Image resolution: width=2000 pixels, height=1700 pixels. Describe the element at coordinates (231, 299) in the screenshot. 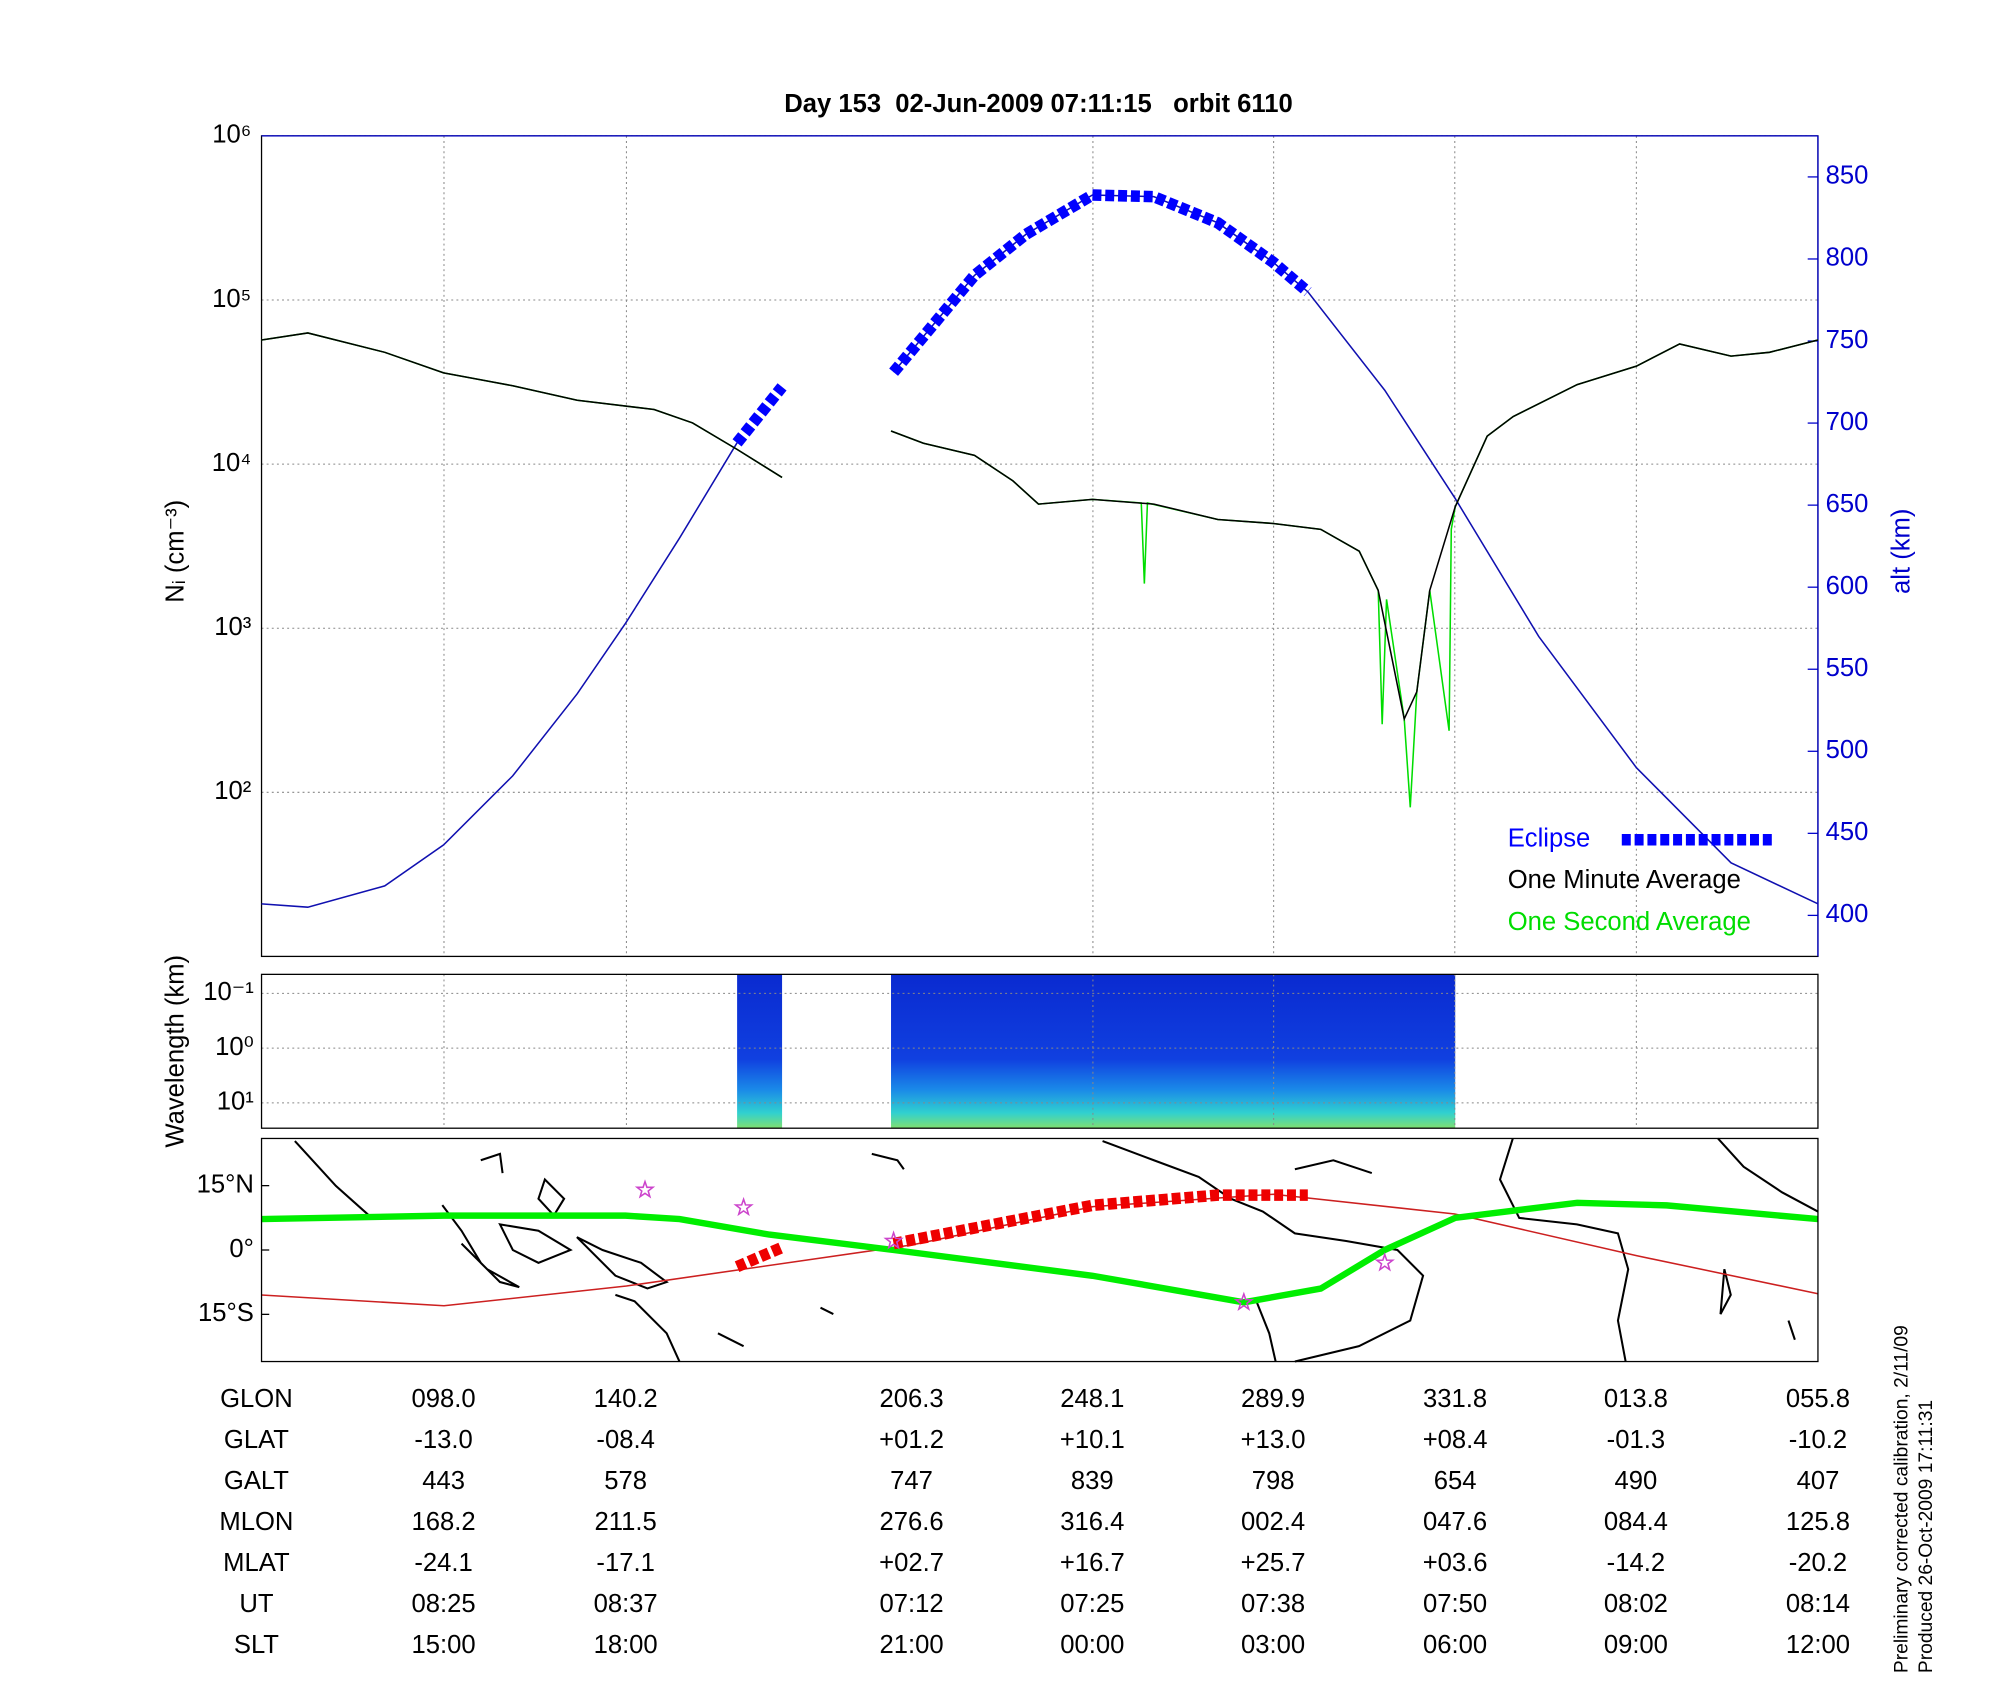

I see `y-tick-label: 10⁵` at that location.